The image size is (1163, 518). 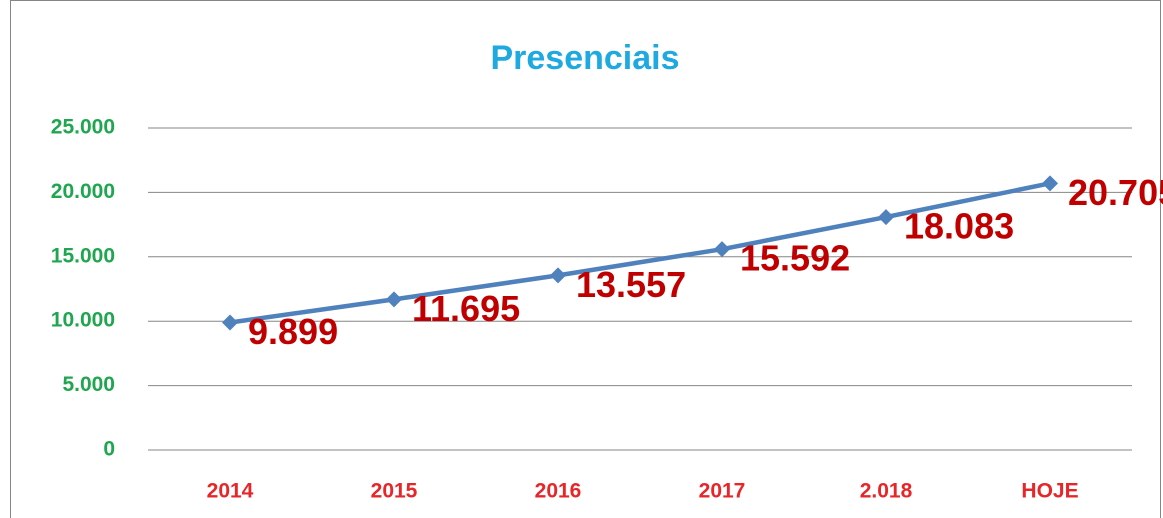 What do you see at coordinates (466, 308) in the screenshot?
I see `data-label: 11.695` at bounding box center [466, 308].